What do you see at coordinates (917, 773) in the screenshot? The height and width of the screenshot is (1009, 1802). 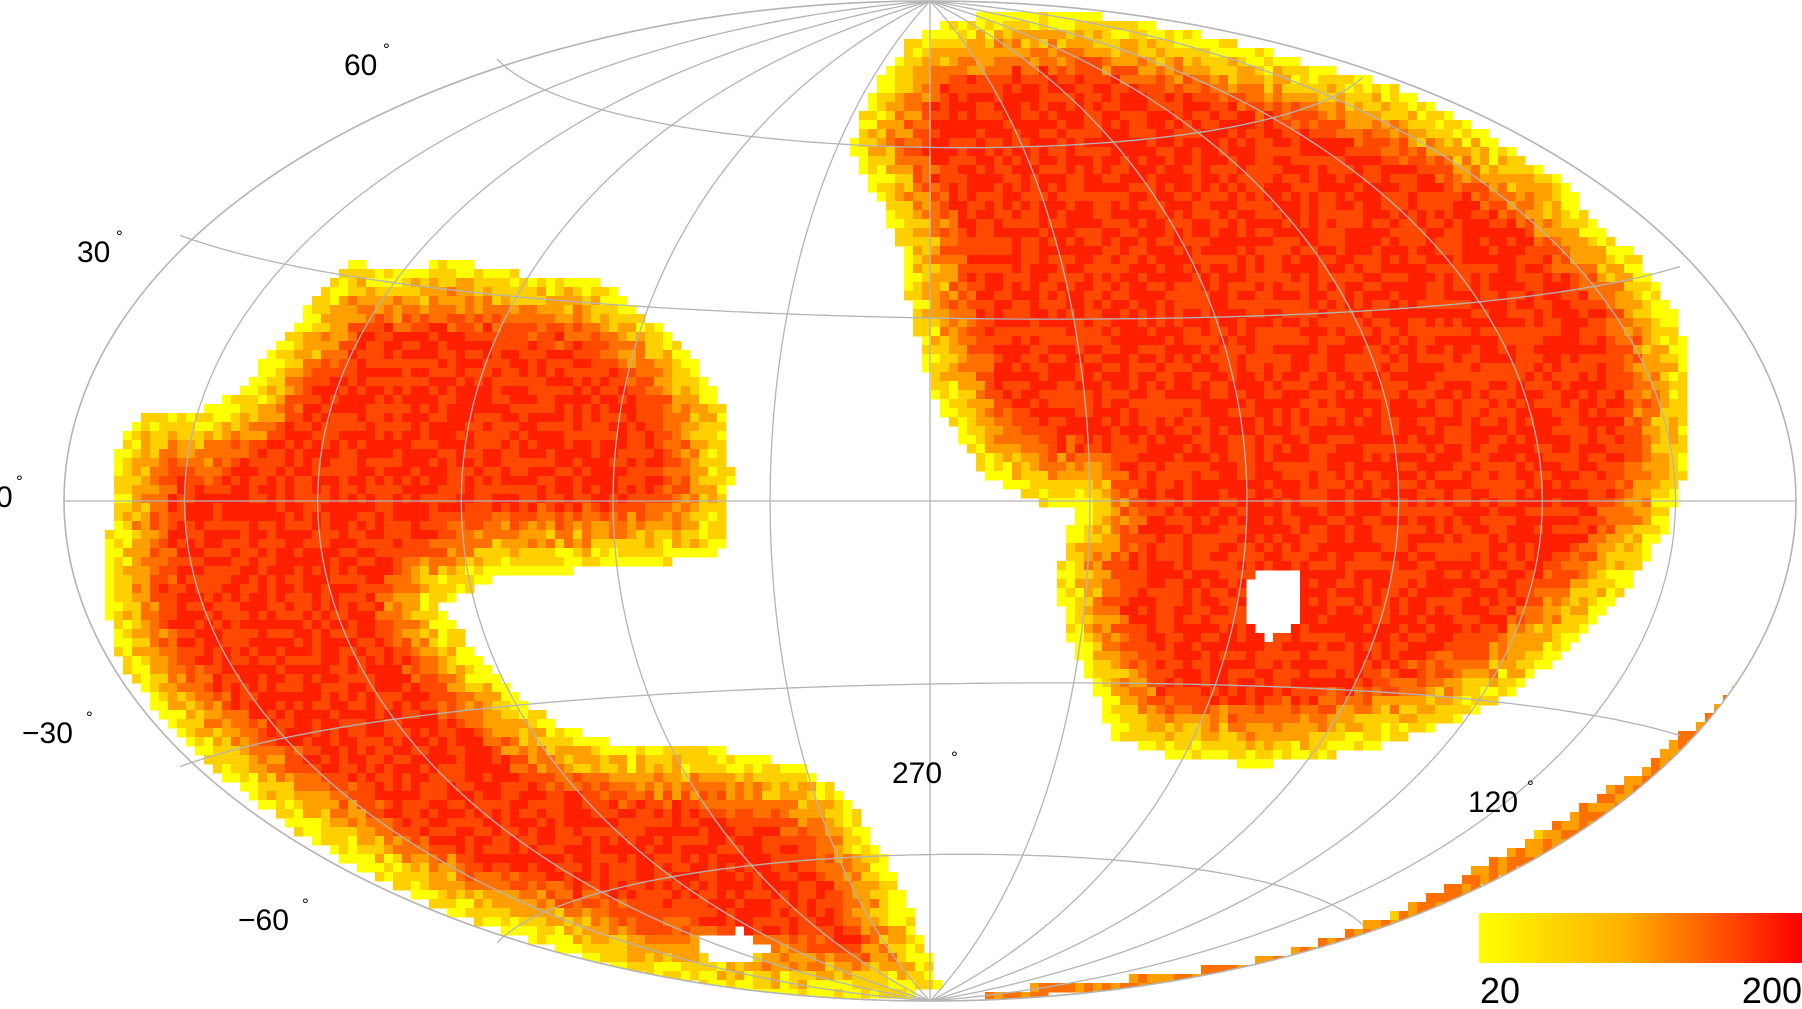 I see `lon-label-270-value: 270` at bounding box center [917, 773].